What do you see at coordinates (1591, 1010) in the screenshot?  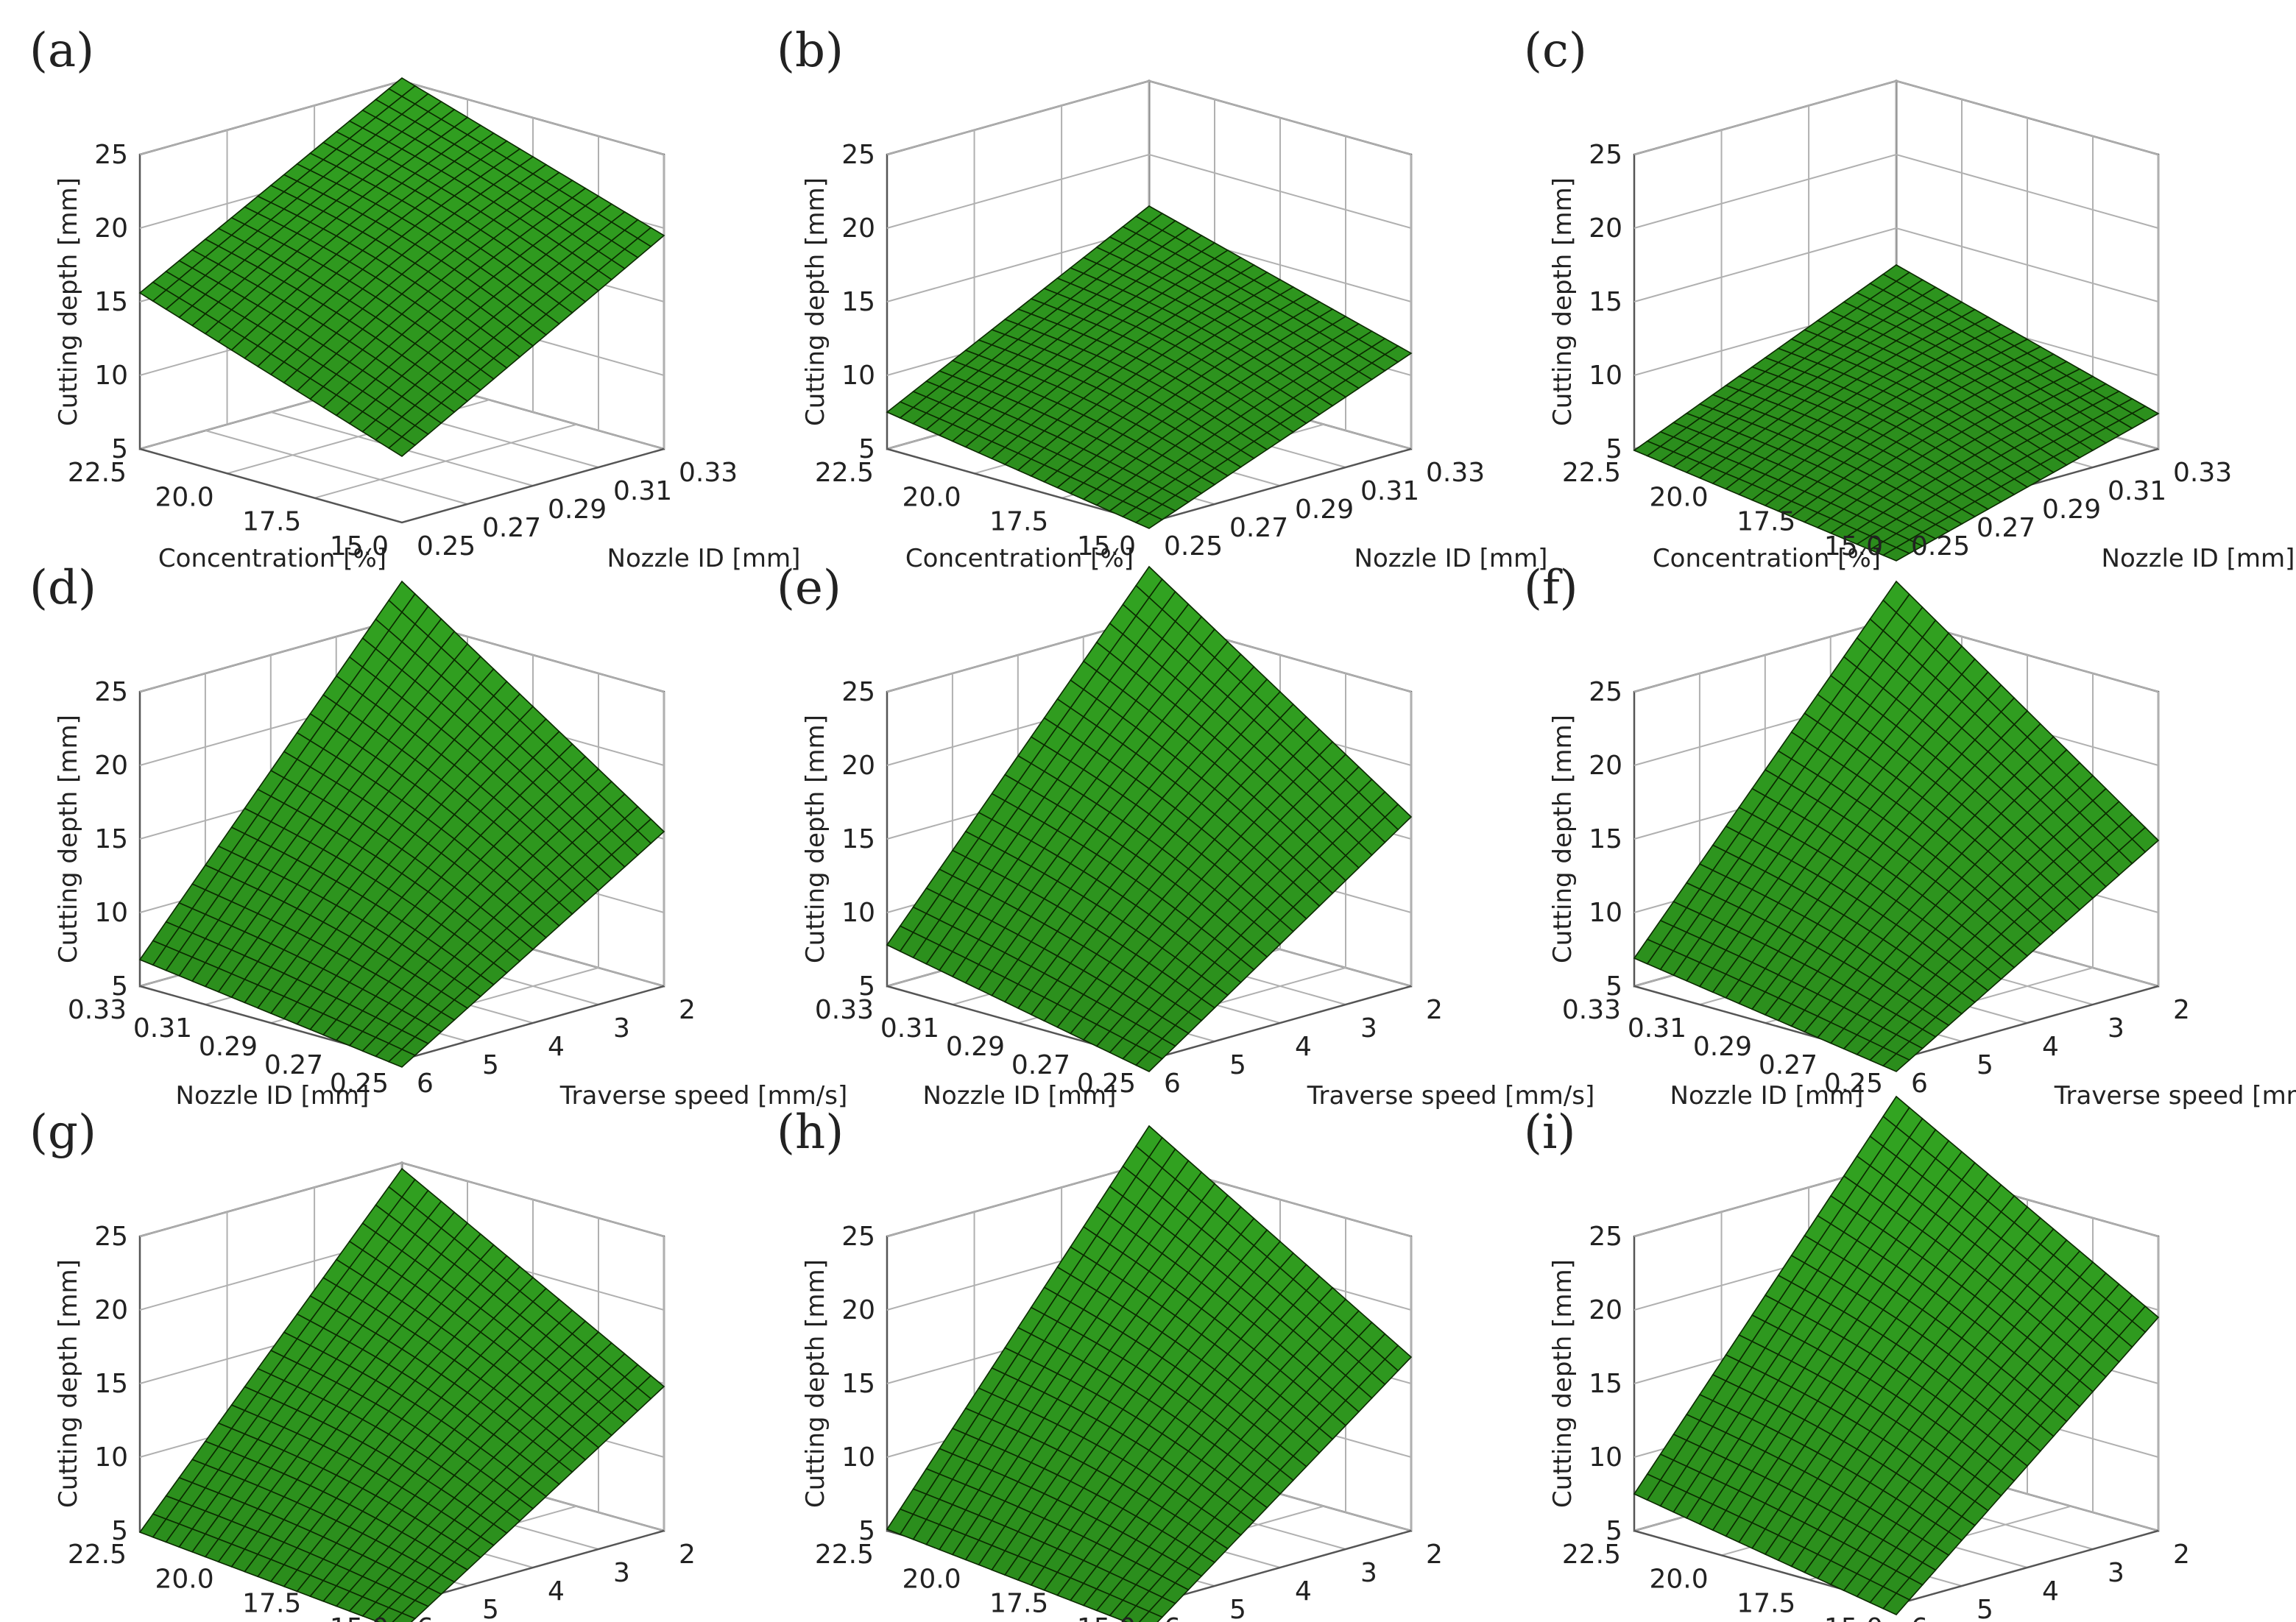 I see `left-axis-tick-label: 0.33` at bounding box center [1591, 1010].